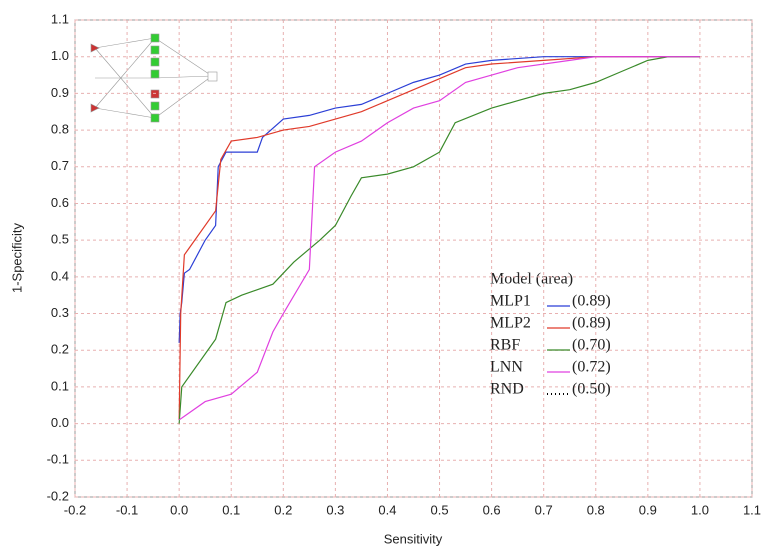  I want to click on legend-area: (0.72), so click(591, 367).